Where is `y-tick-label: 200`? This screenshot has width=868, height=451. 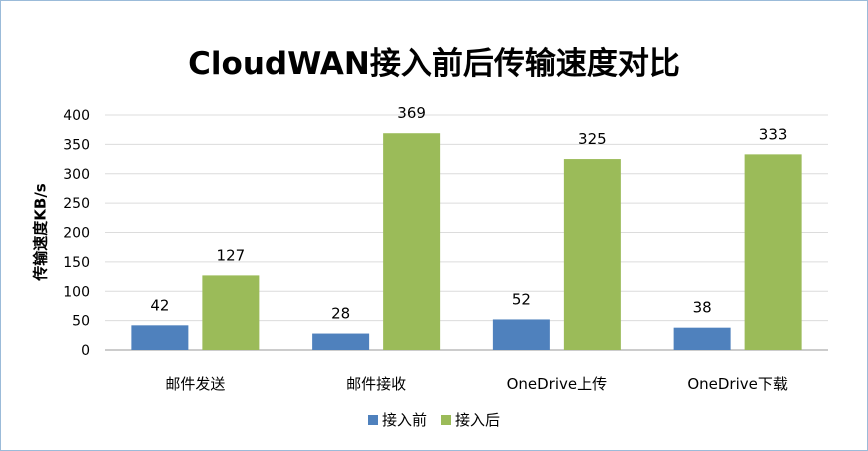 y-tick-label: 200 is located at coordinates (76, 234).